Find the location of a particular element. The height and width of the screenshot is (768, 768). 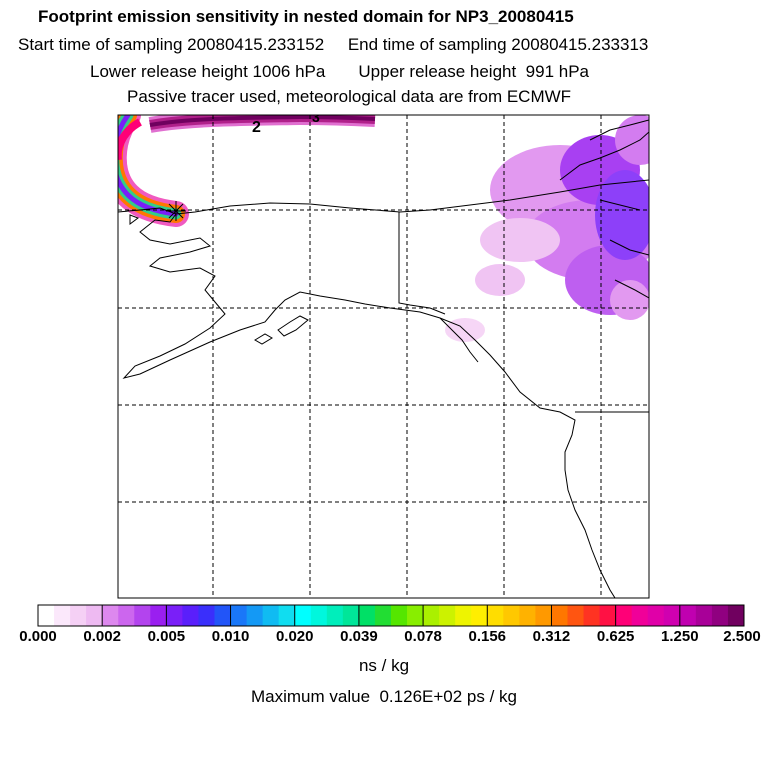

emission-plume is located at coordinates (247, 171).